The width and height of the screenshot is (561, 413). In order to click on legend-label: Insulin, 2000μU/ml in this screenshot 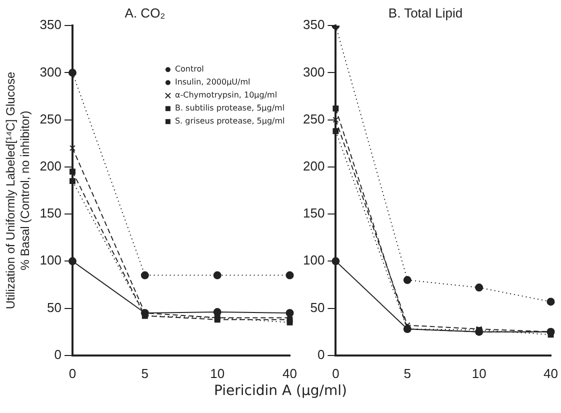, I will do `click(212, 82)`.